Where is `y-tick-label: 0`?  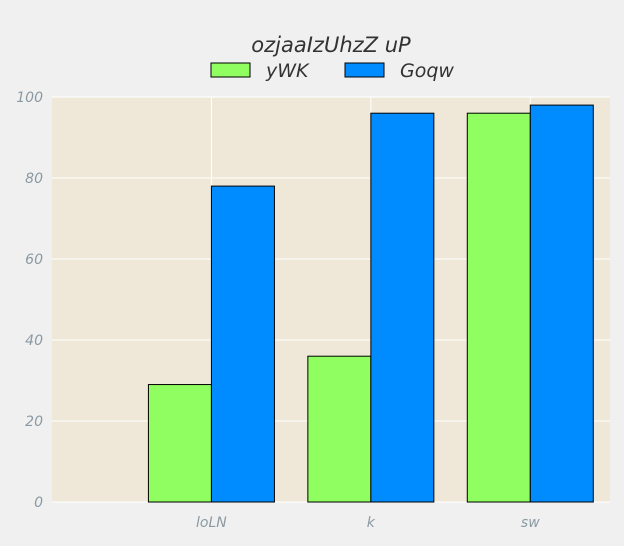 y-tick-label: 0 is located at coordinates (38, 503).